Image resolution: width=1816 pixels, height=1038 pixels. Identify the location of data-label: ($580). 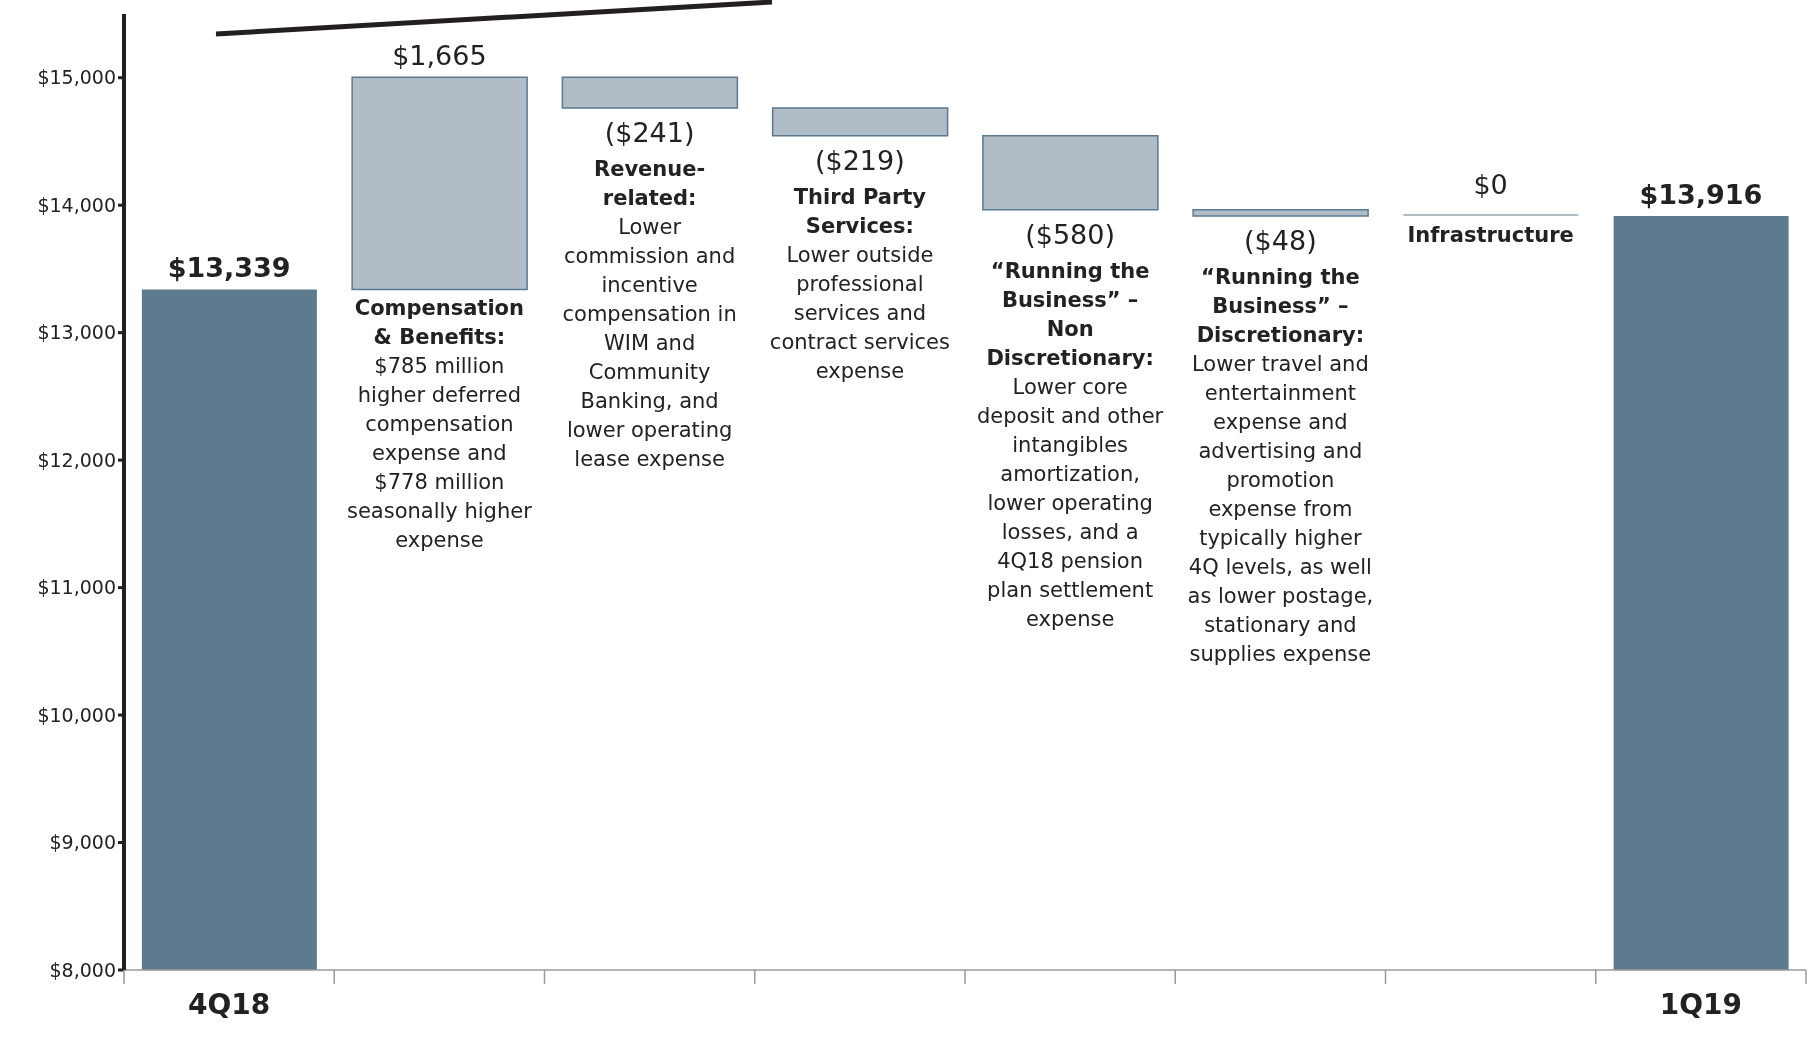
(1070, 234).